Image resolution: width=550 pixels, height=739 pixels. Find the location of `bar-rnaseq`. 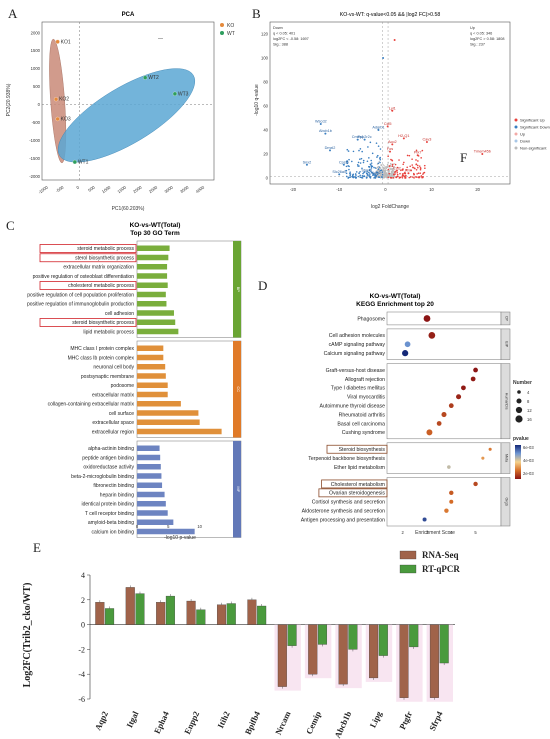

bar-rnaseq is located at coordinates (374, 651).